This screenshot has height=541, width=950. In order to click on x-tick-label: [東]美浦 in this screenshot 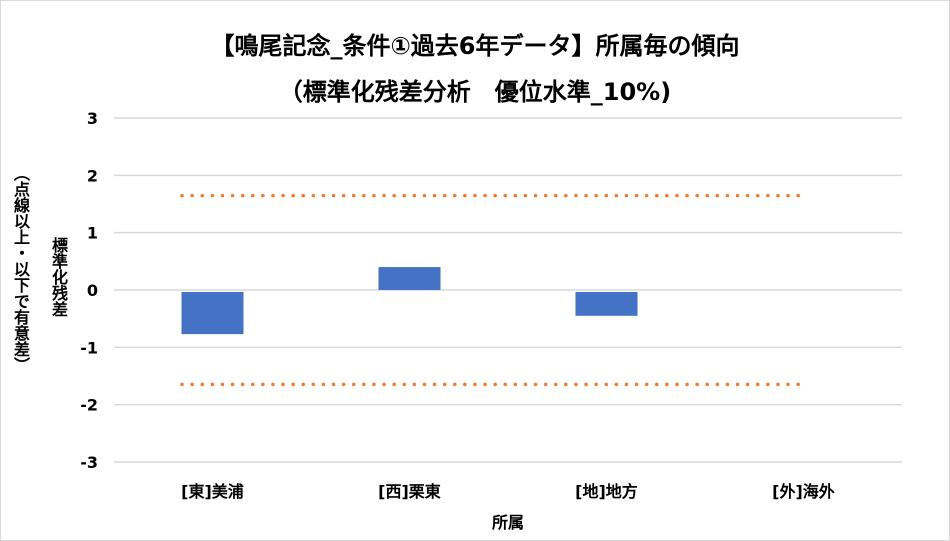, I will do `click(212, 491)`.